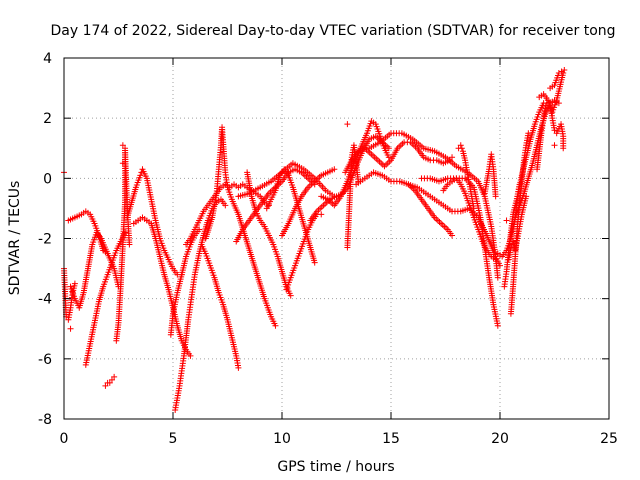 The width and height of the screenshot is (640, 480). What do you see at coordinates (64, 439) in the screenshot?
I see `x-tick-label: 0` at bounding box center [64, 439].